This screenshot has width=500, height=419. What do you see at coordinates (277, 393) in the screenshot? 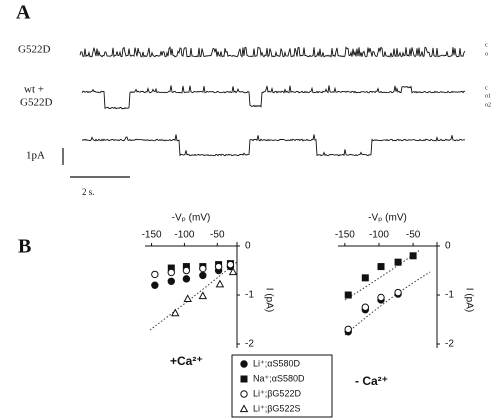
I see `legend-label: Li⁺;βG522D` at bounding box center [277, 393].